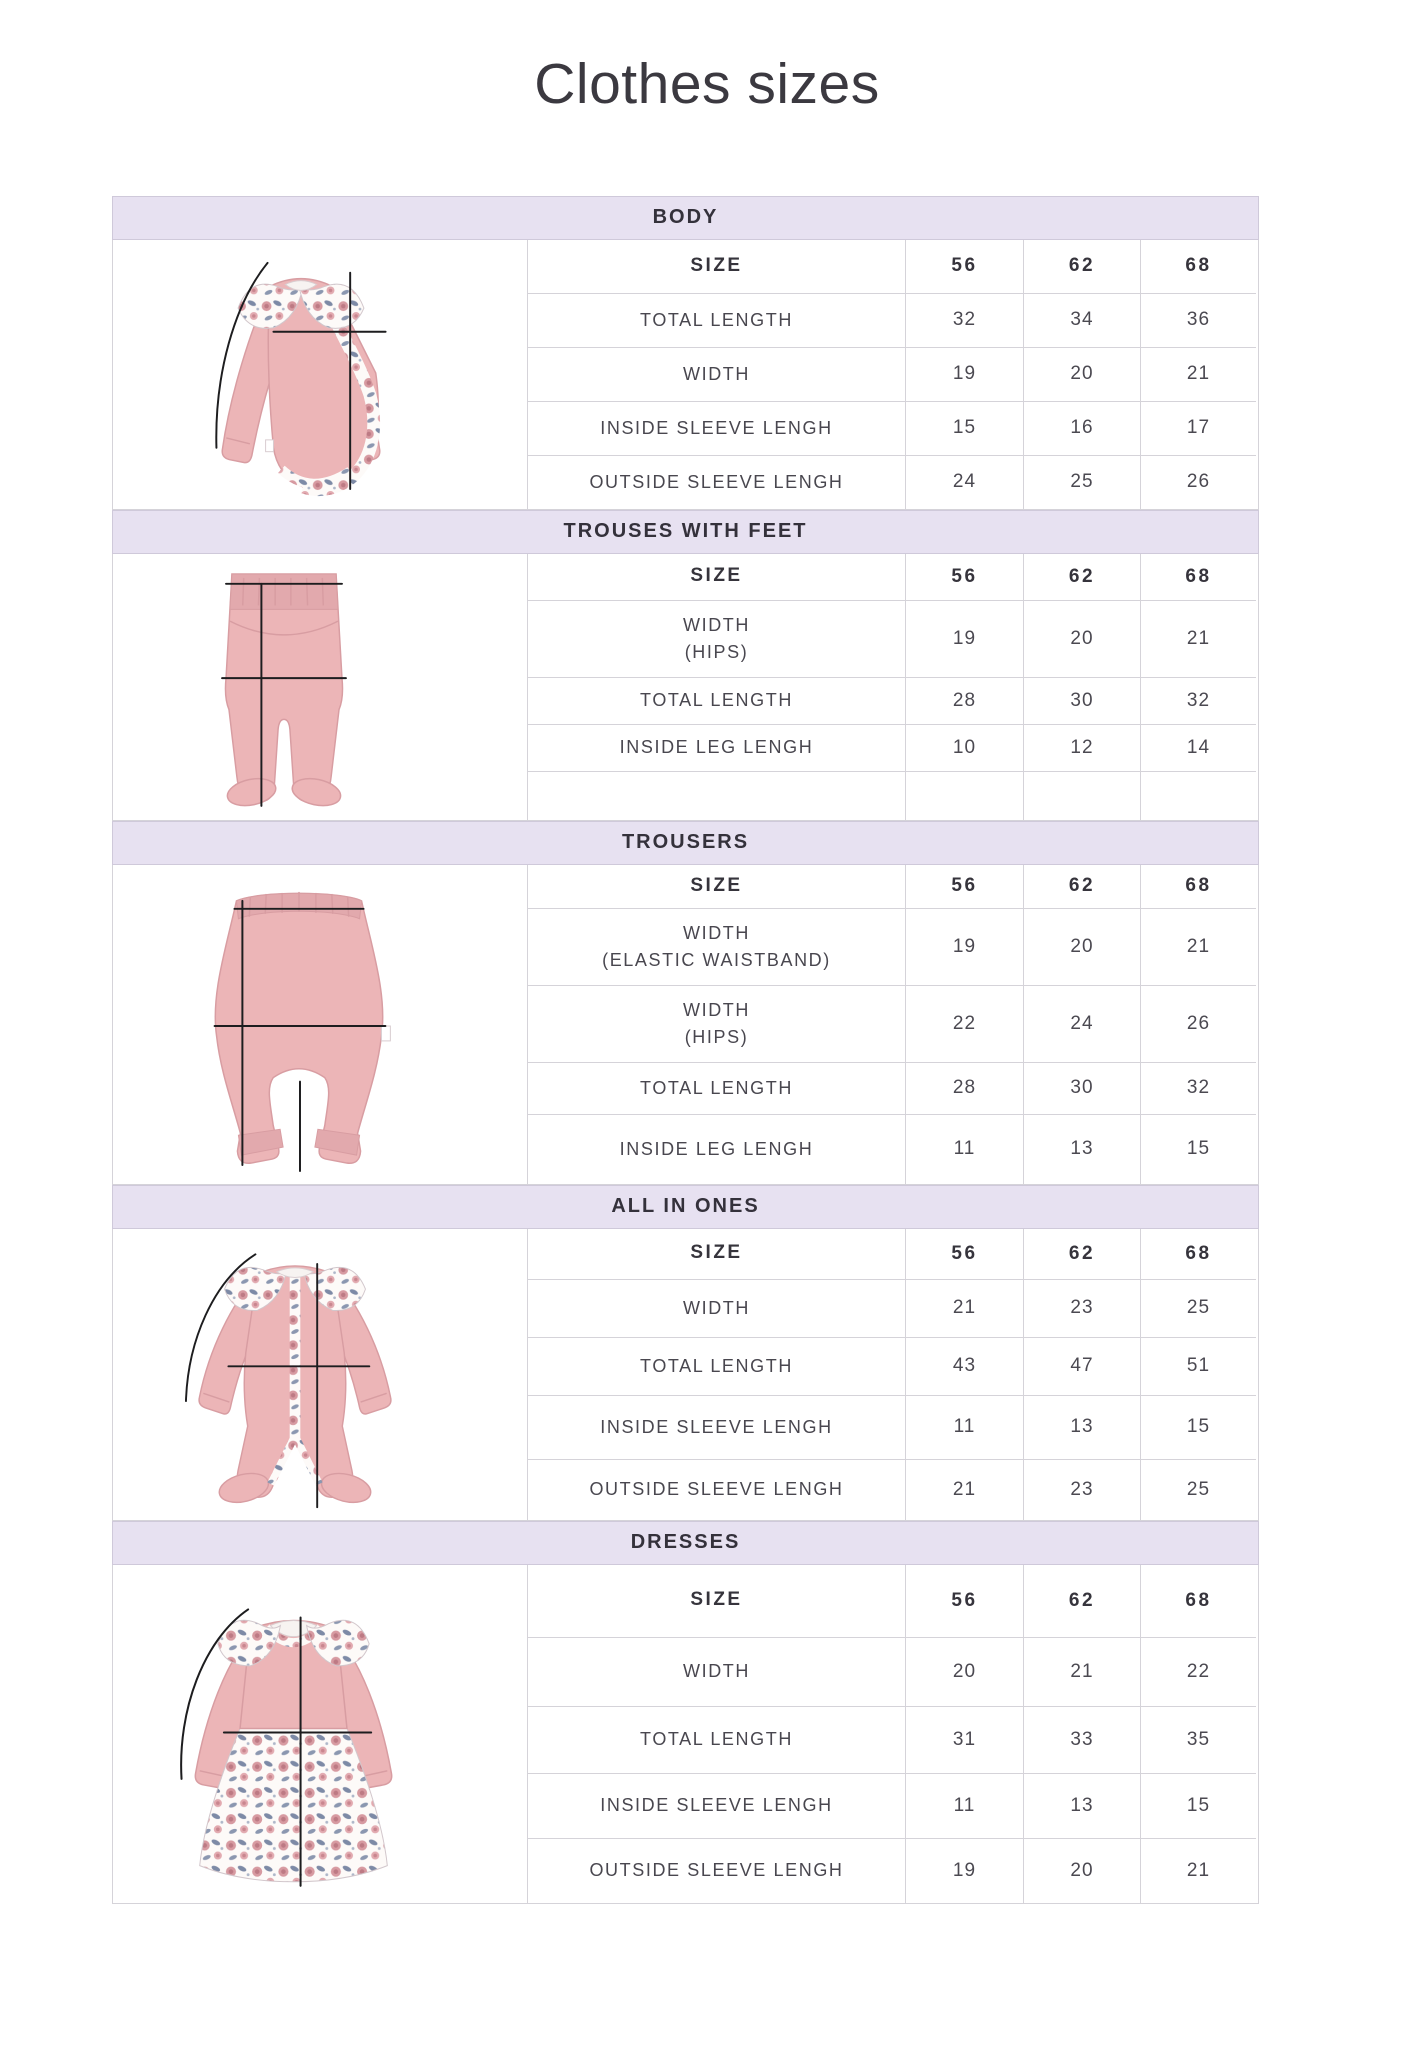 The width and height of the screenshot is (1414, 2052). What do you see at coordinates (707, 84) in the screenshot?
I see `page-title: Clothes sizes` at bounding box center [707, 84].